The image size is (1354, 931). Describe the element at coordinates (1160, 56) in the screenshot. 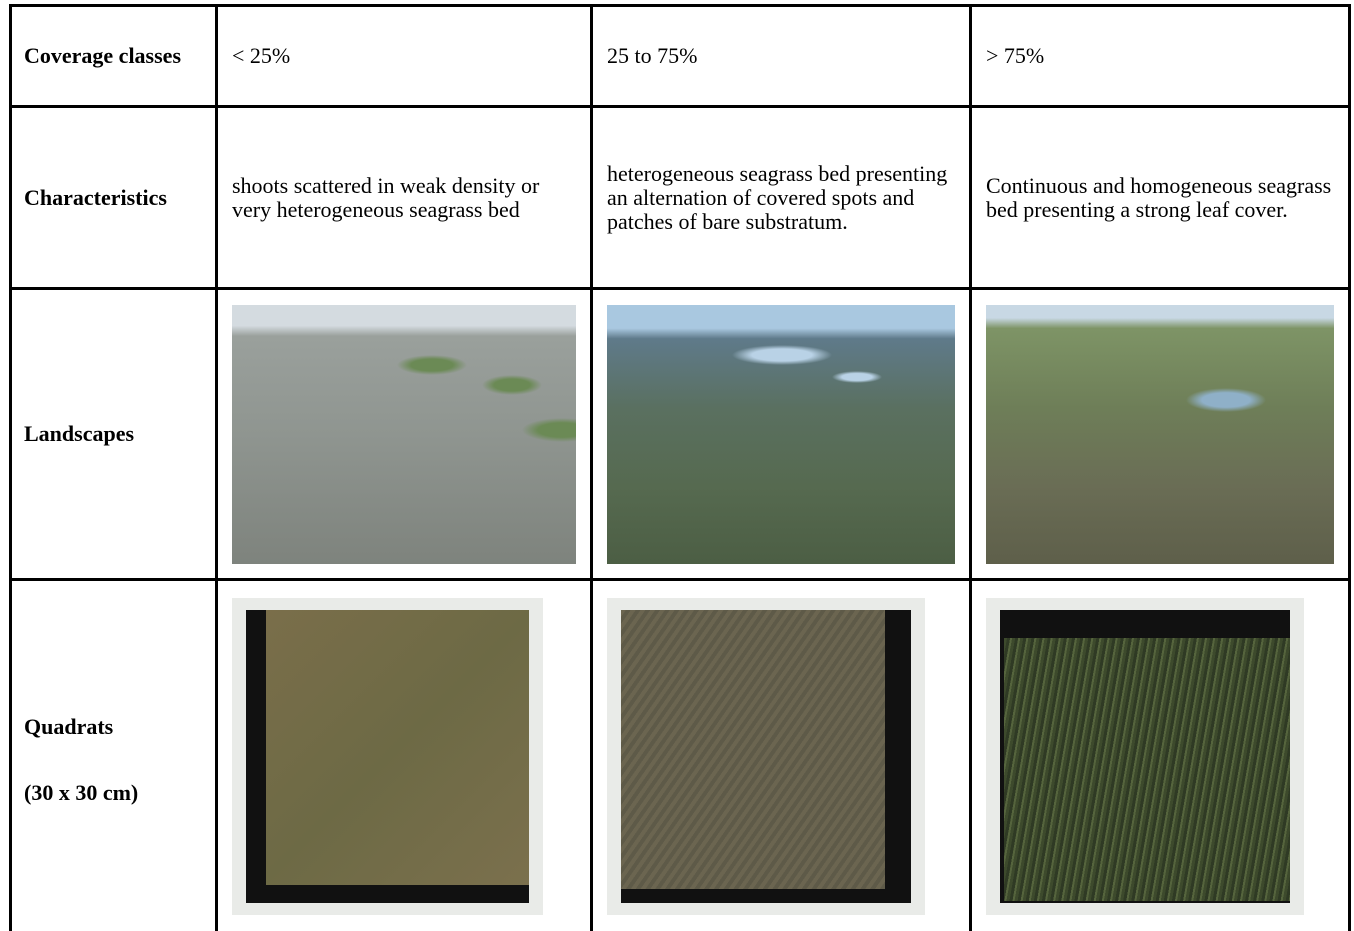

I see `cell: > 75%` at that location.